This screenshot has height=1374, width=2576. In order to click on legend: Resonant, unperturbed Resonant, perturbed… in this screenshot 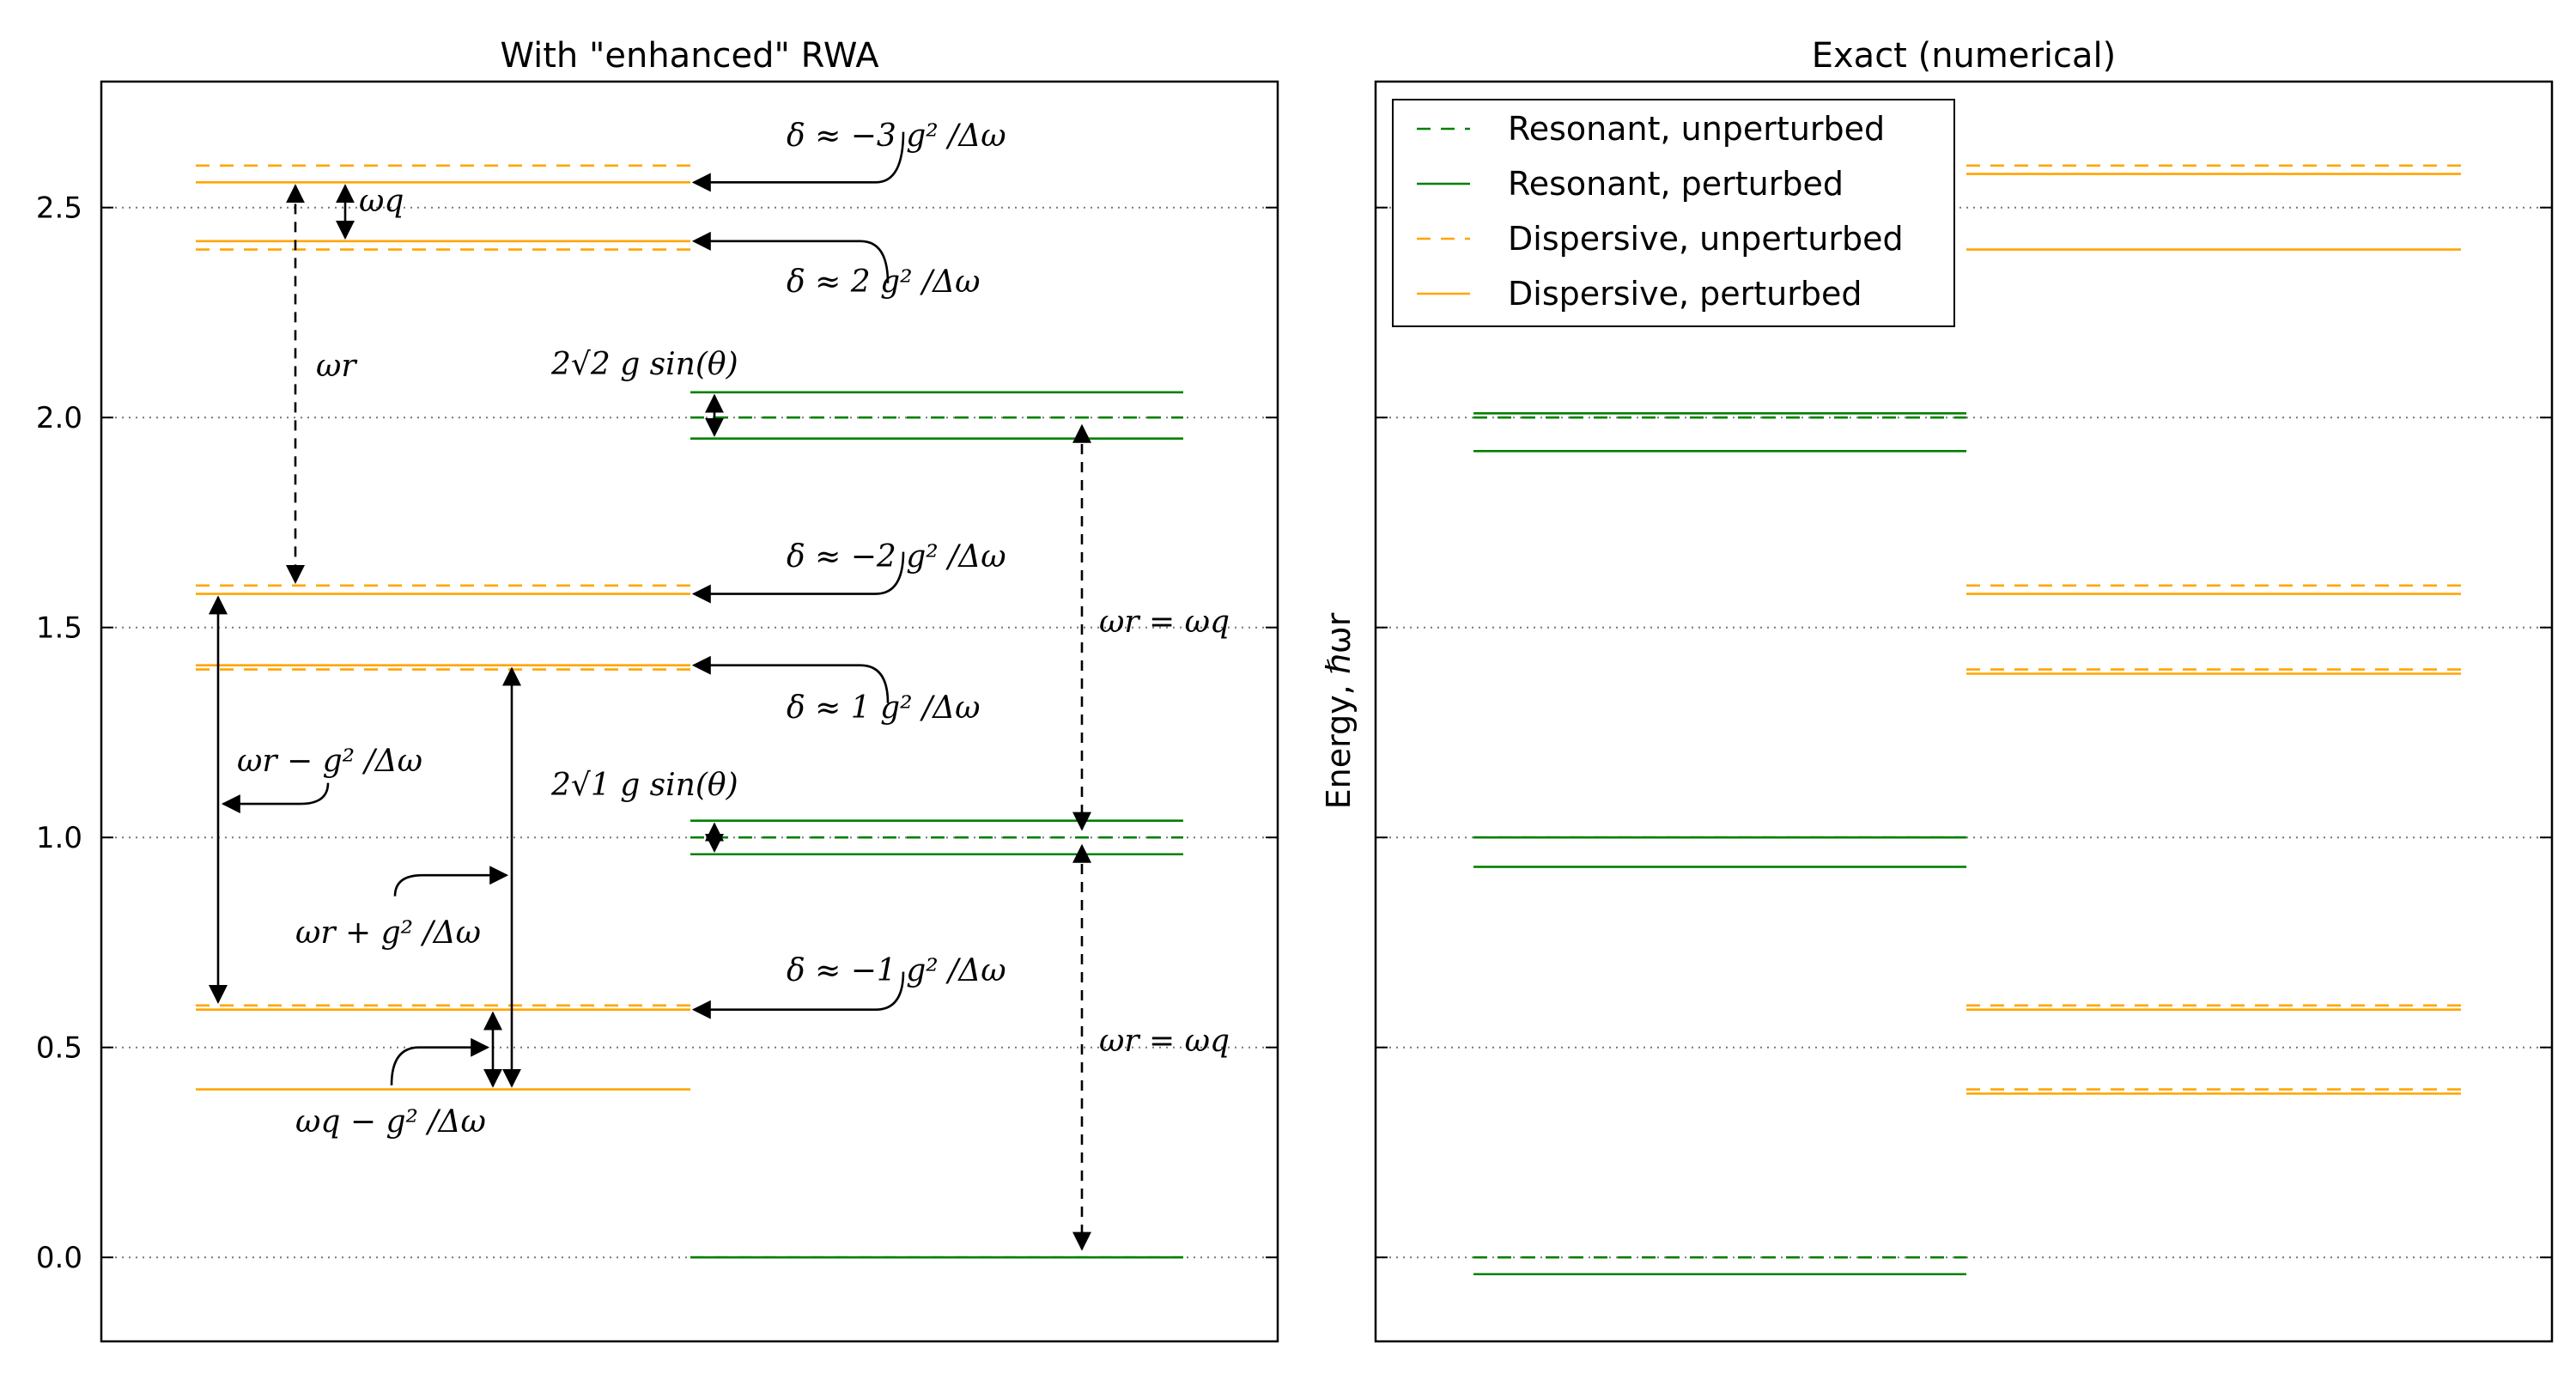, I will do `click(1674, 213)`.